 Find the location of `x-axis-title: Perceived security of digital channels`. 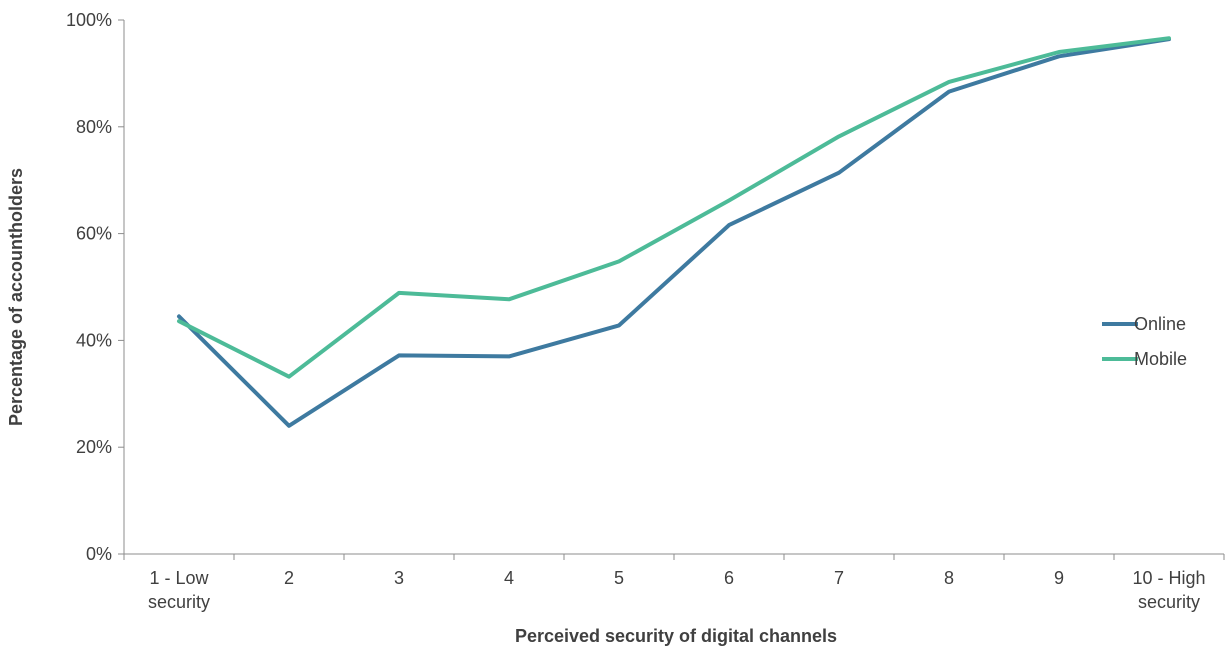

x-axis-title: Perceived security of digital channels is located at coordinates (676, 636).